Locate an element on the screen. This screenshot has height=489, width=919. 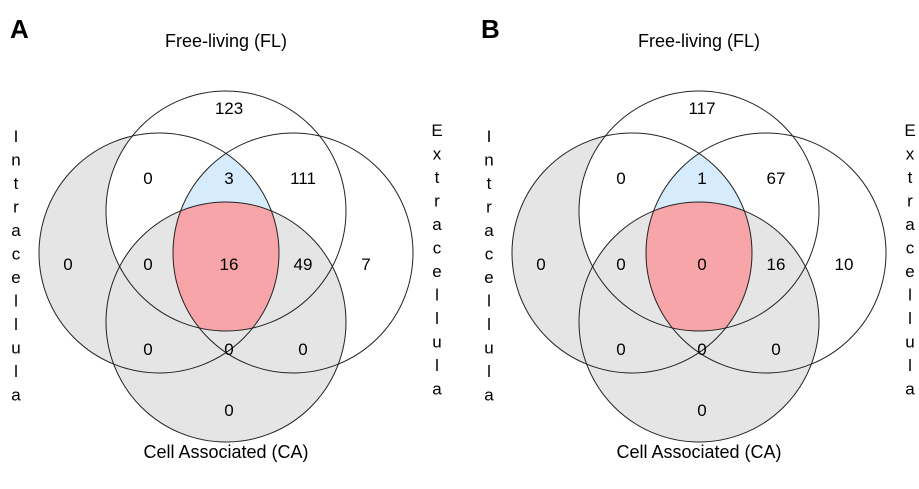
count-ex-only: 10 is located at coordinates (844, 264).